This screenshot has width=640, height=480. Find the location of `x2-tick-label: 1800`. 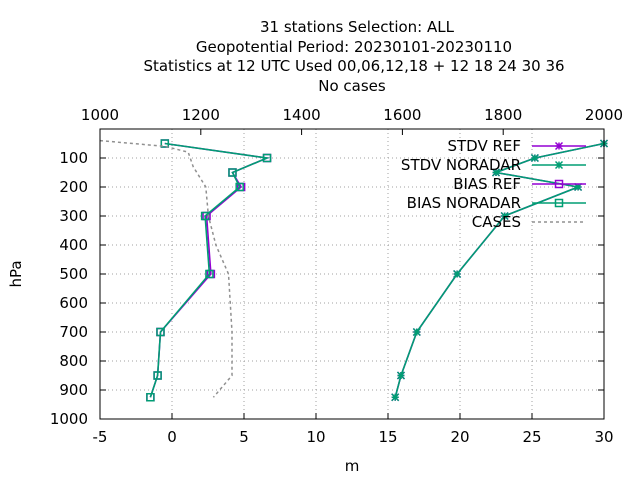

x2-tick-label: 1800 is located at coordinates (503, 115).